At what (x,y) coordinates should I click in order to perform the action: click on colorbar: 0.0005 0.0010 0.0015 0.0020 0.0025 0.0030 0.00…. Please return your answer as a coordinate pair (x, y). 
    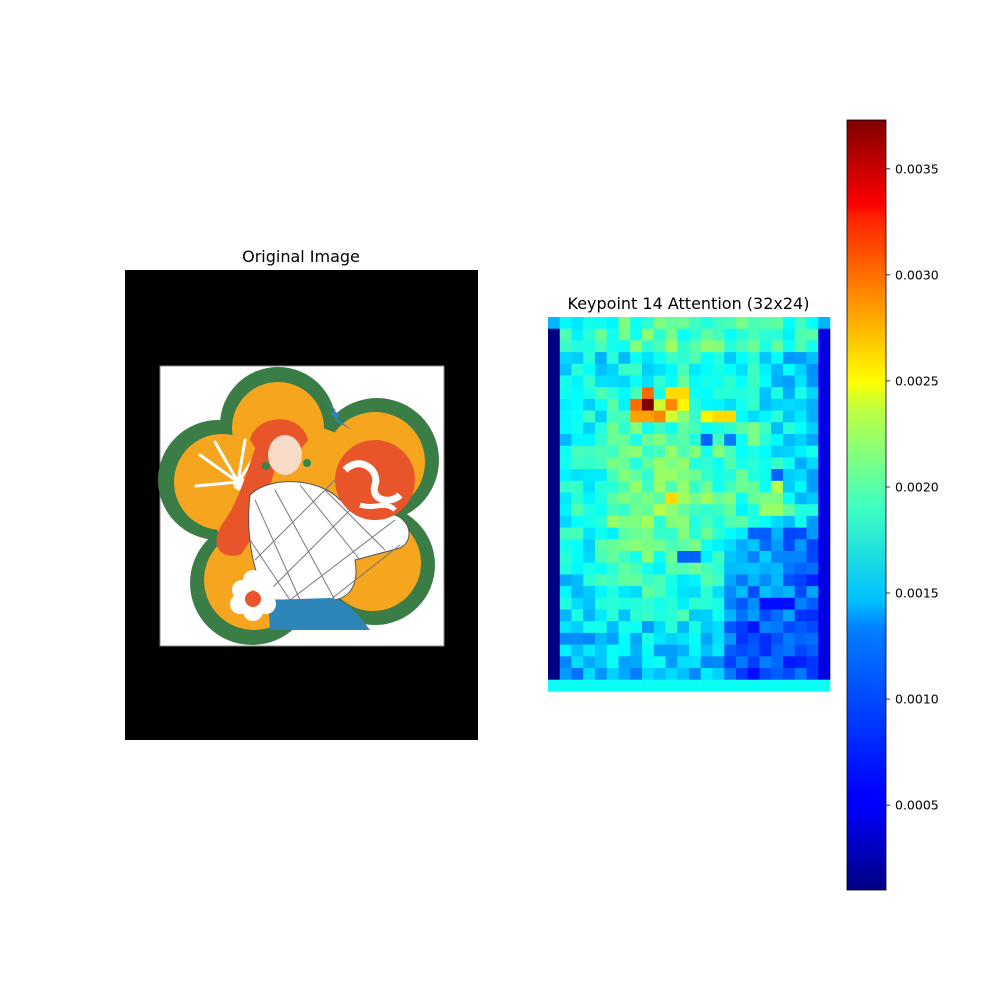
    Looking at the image, I should click on (892, 505).